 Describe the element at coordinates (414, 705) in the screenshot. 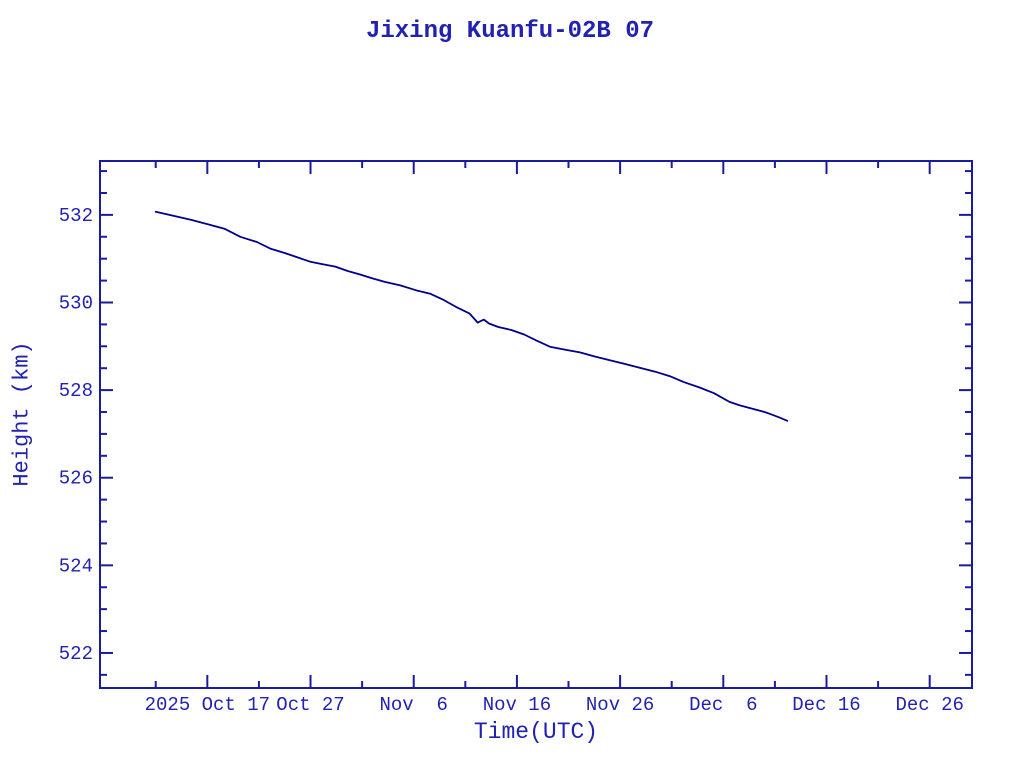

I see `x-tick-label: Nov 6` at that location.